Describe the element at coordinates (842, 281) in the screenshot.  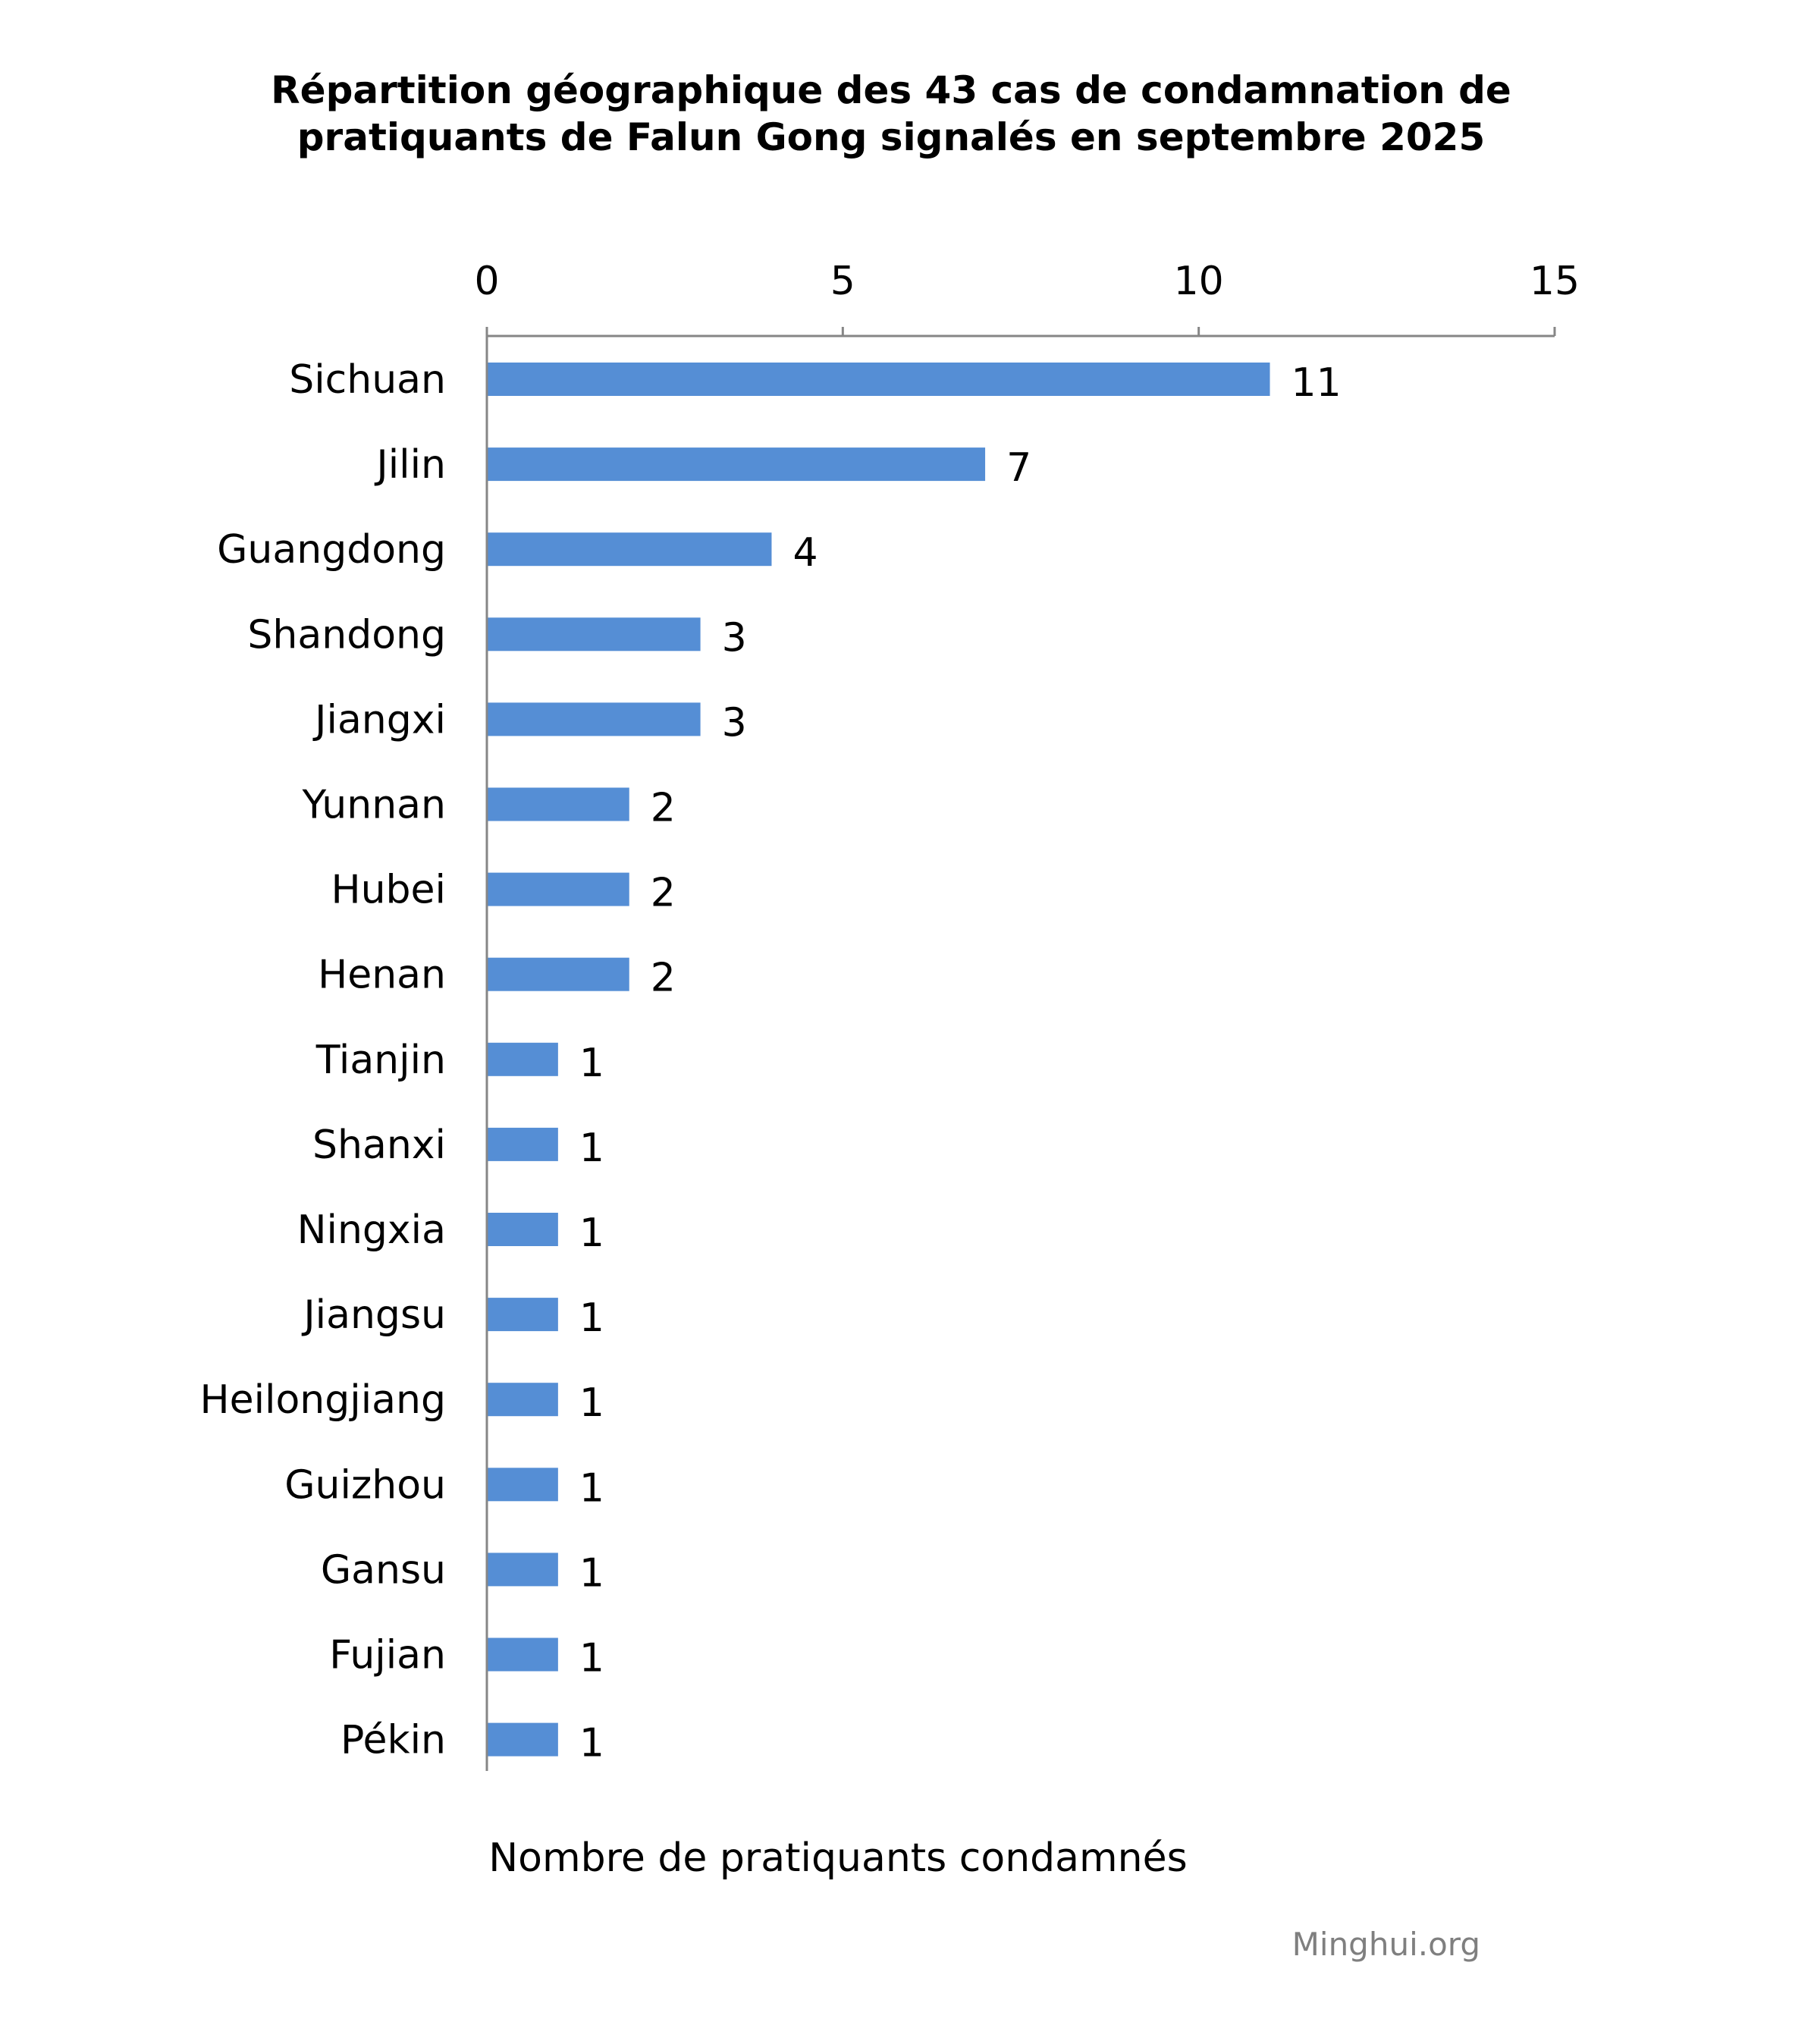
I see `x-tick-label: 5` at that location.